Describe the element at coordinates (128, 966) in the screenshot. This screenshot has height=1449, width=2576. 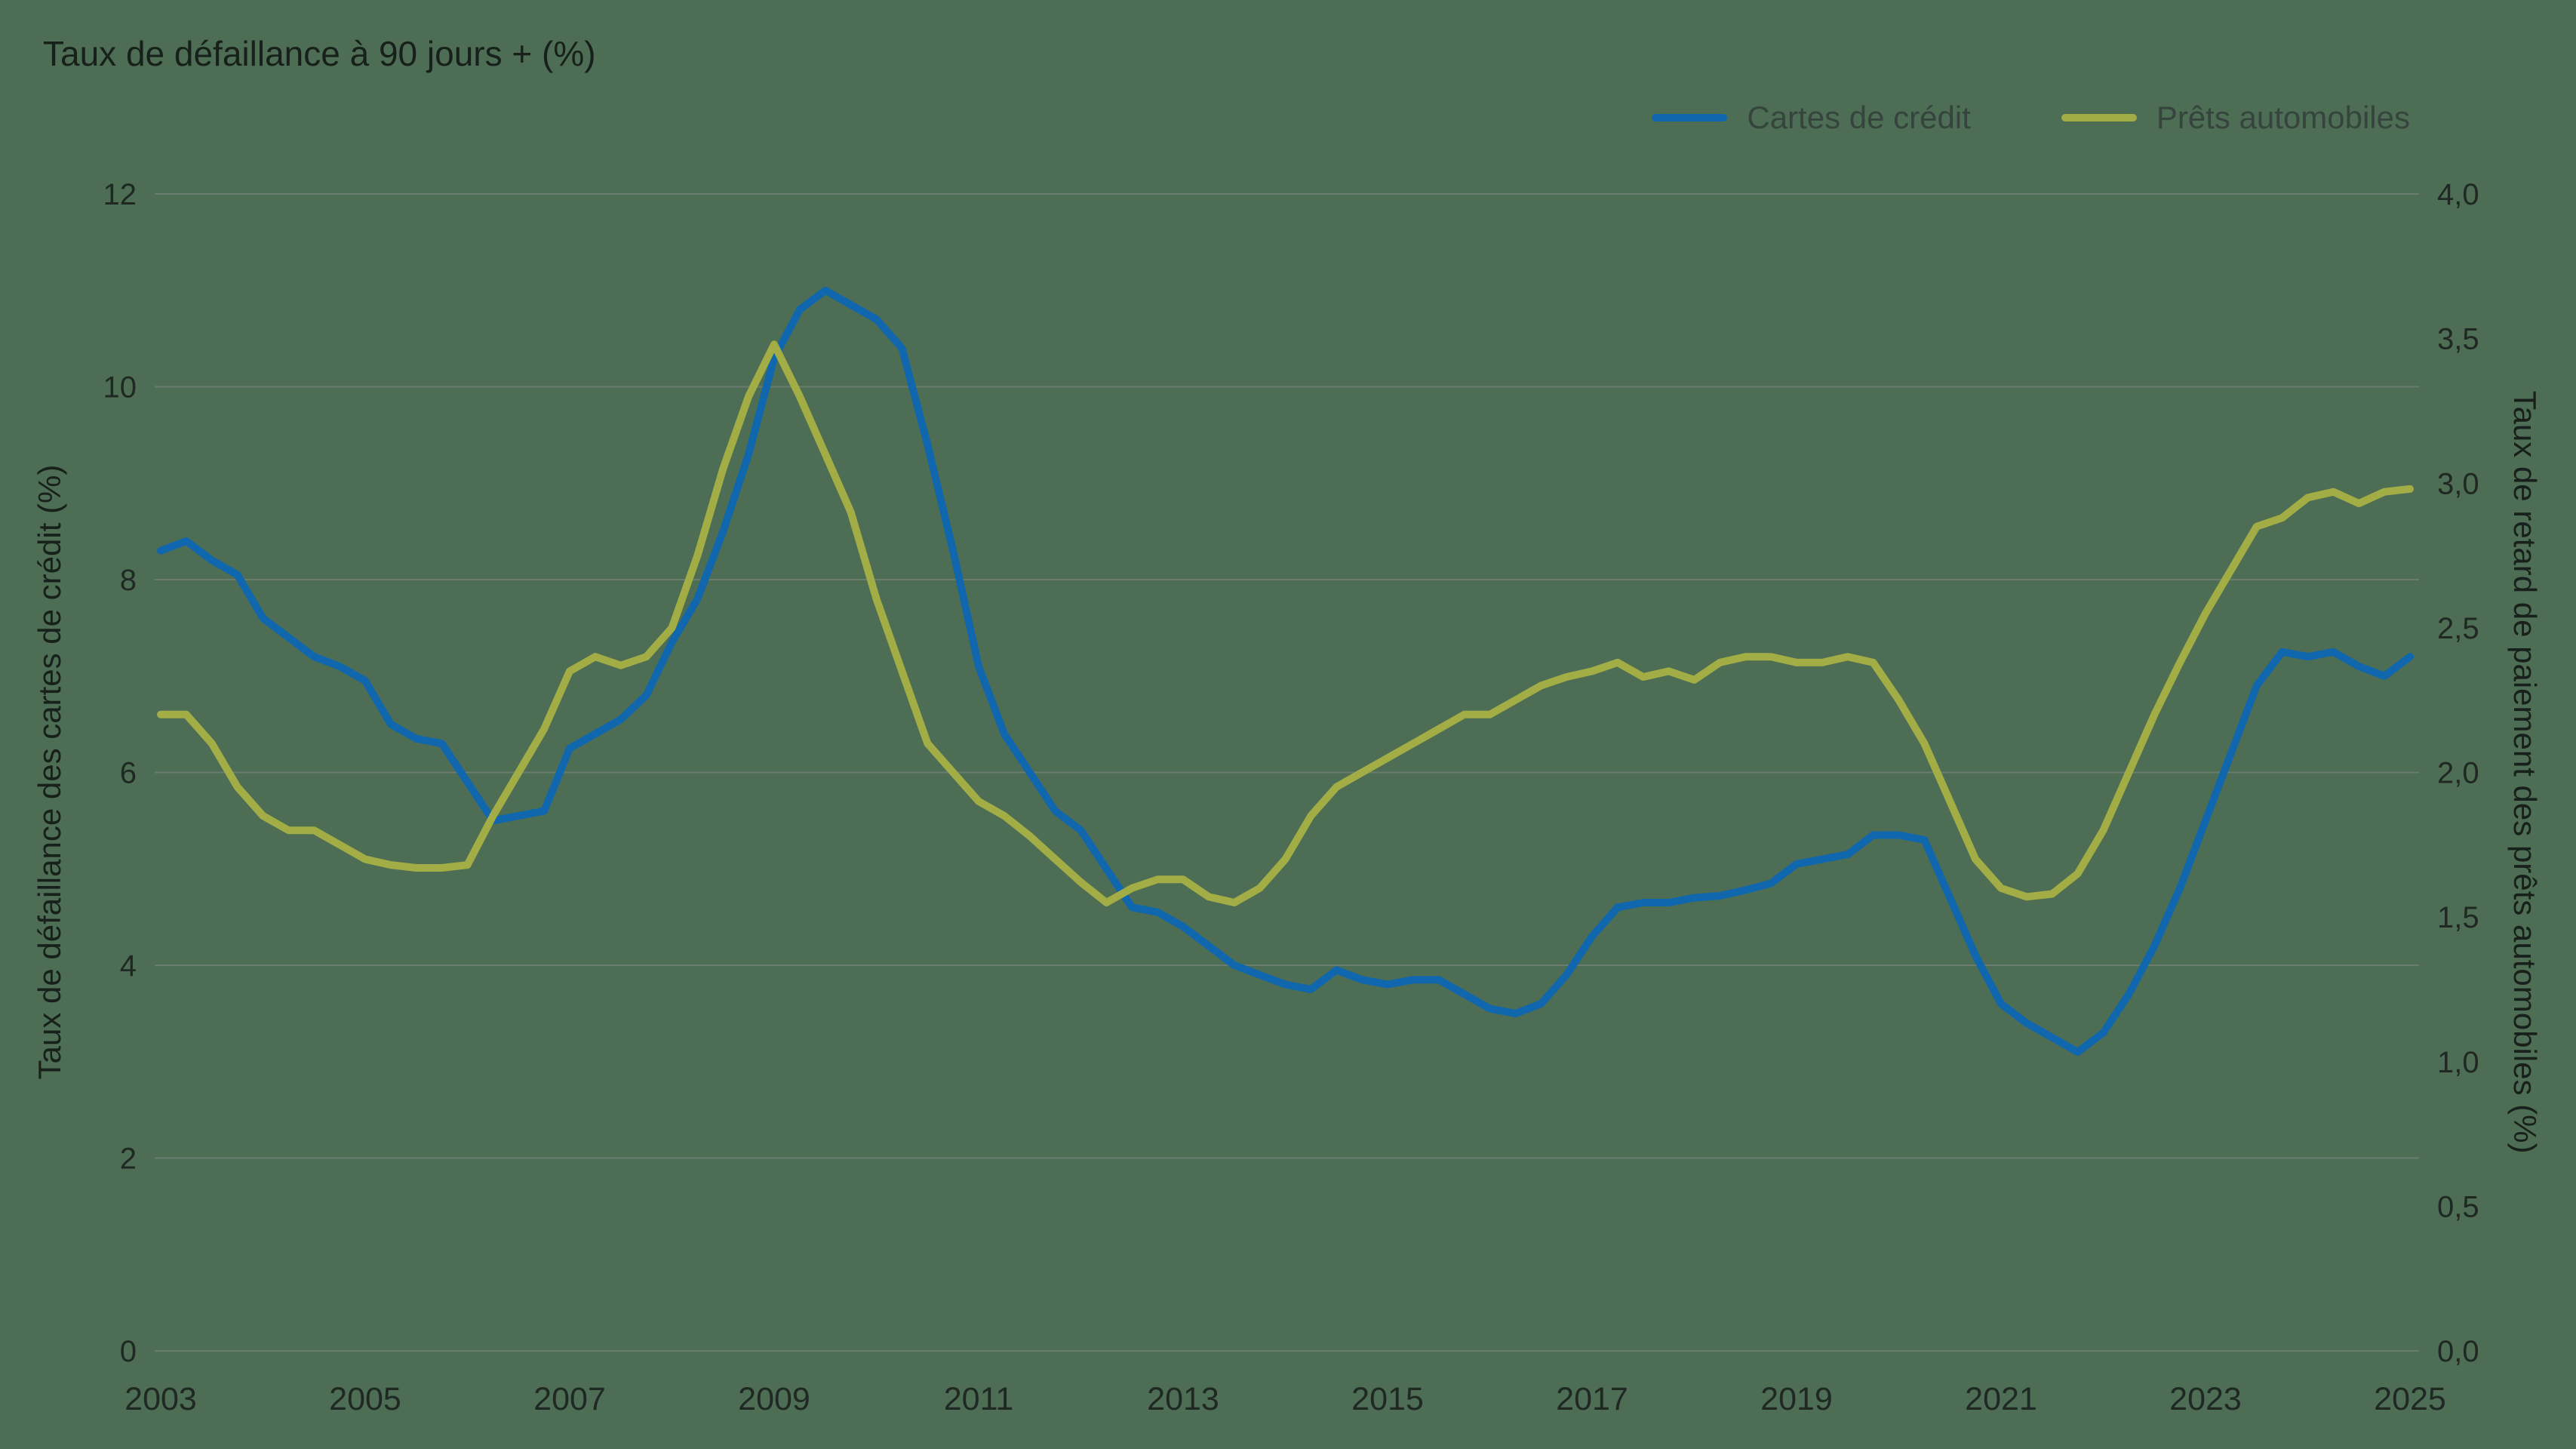
I see `left-axis-tick-label: 4` at that location.